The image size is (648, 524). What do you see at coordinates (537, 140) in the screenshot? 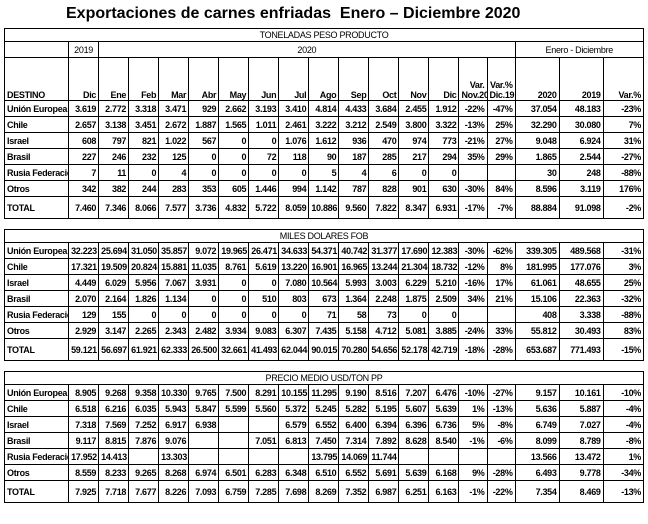
I see `cell: 9.048` at bounding box center [537, 140].